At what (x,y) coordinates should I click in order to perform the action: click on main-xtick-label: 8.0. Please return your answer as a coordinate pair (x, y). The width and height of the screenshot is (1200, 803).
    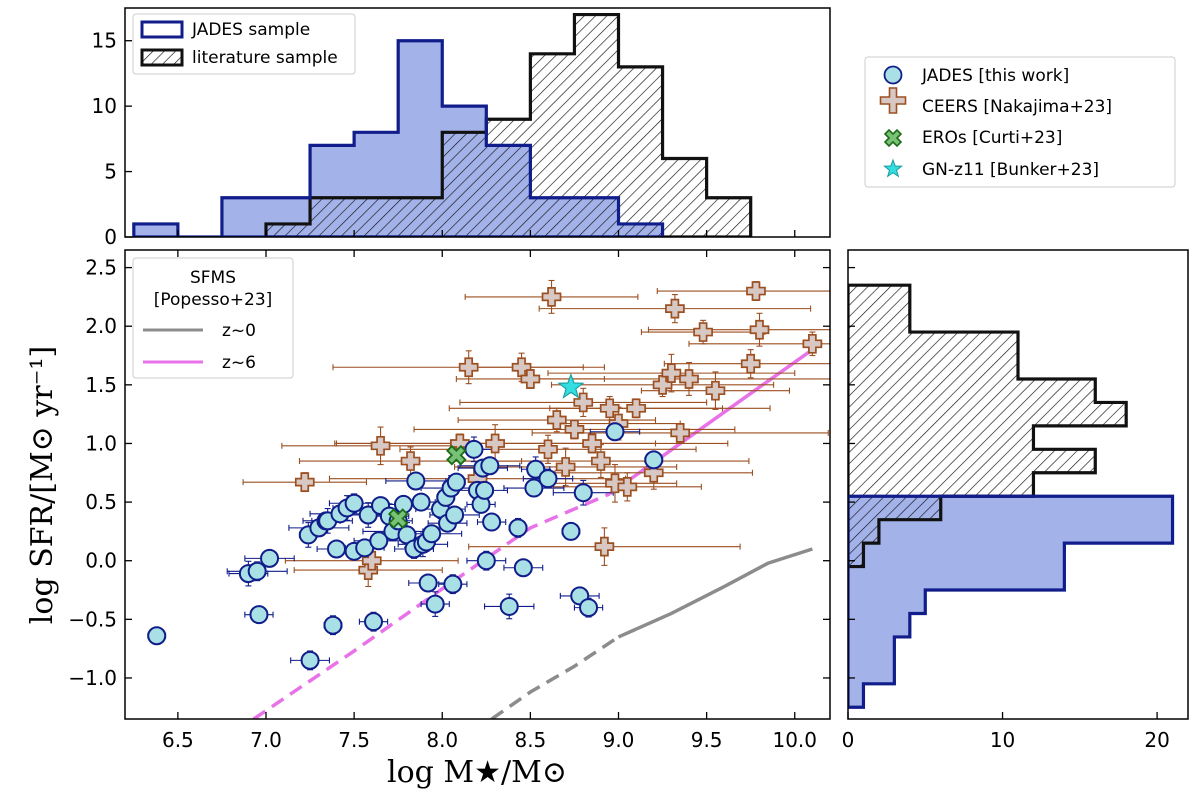
    Looking at the image, I should click on (442, 740).